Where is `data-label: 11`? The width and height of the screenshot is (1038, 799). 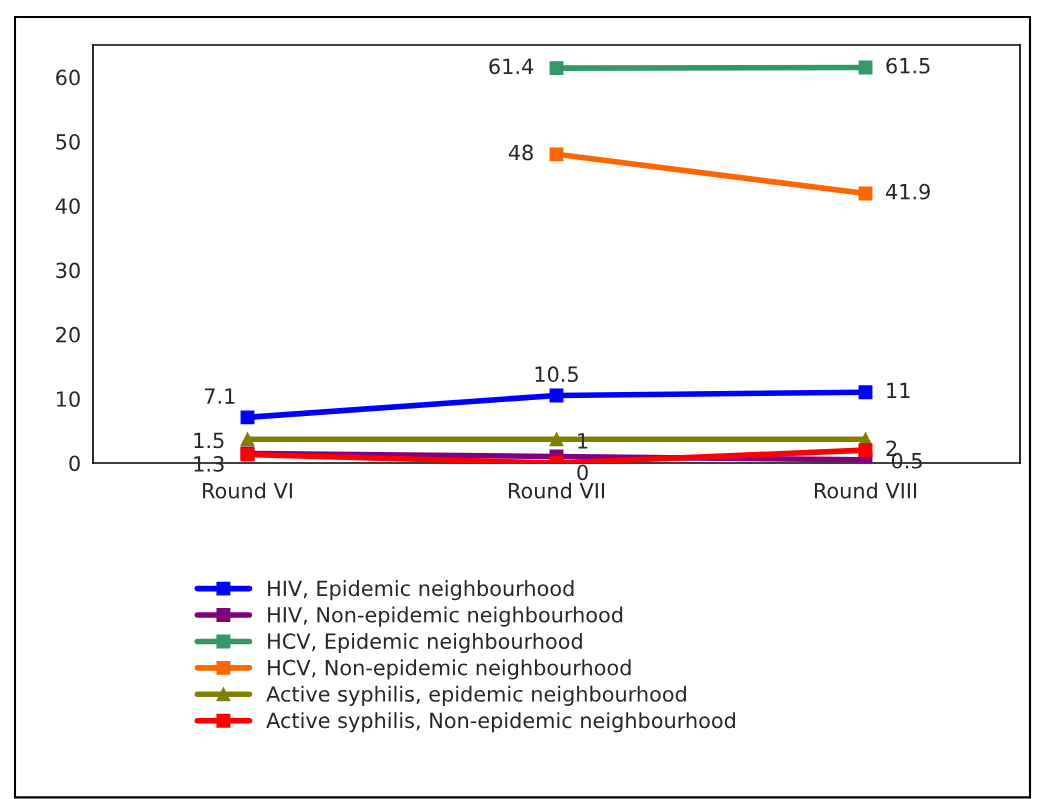
data-label: 11 is located at coordinates (898, 390).